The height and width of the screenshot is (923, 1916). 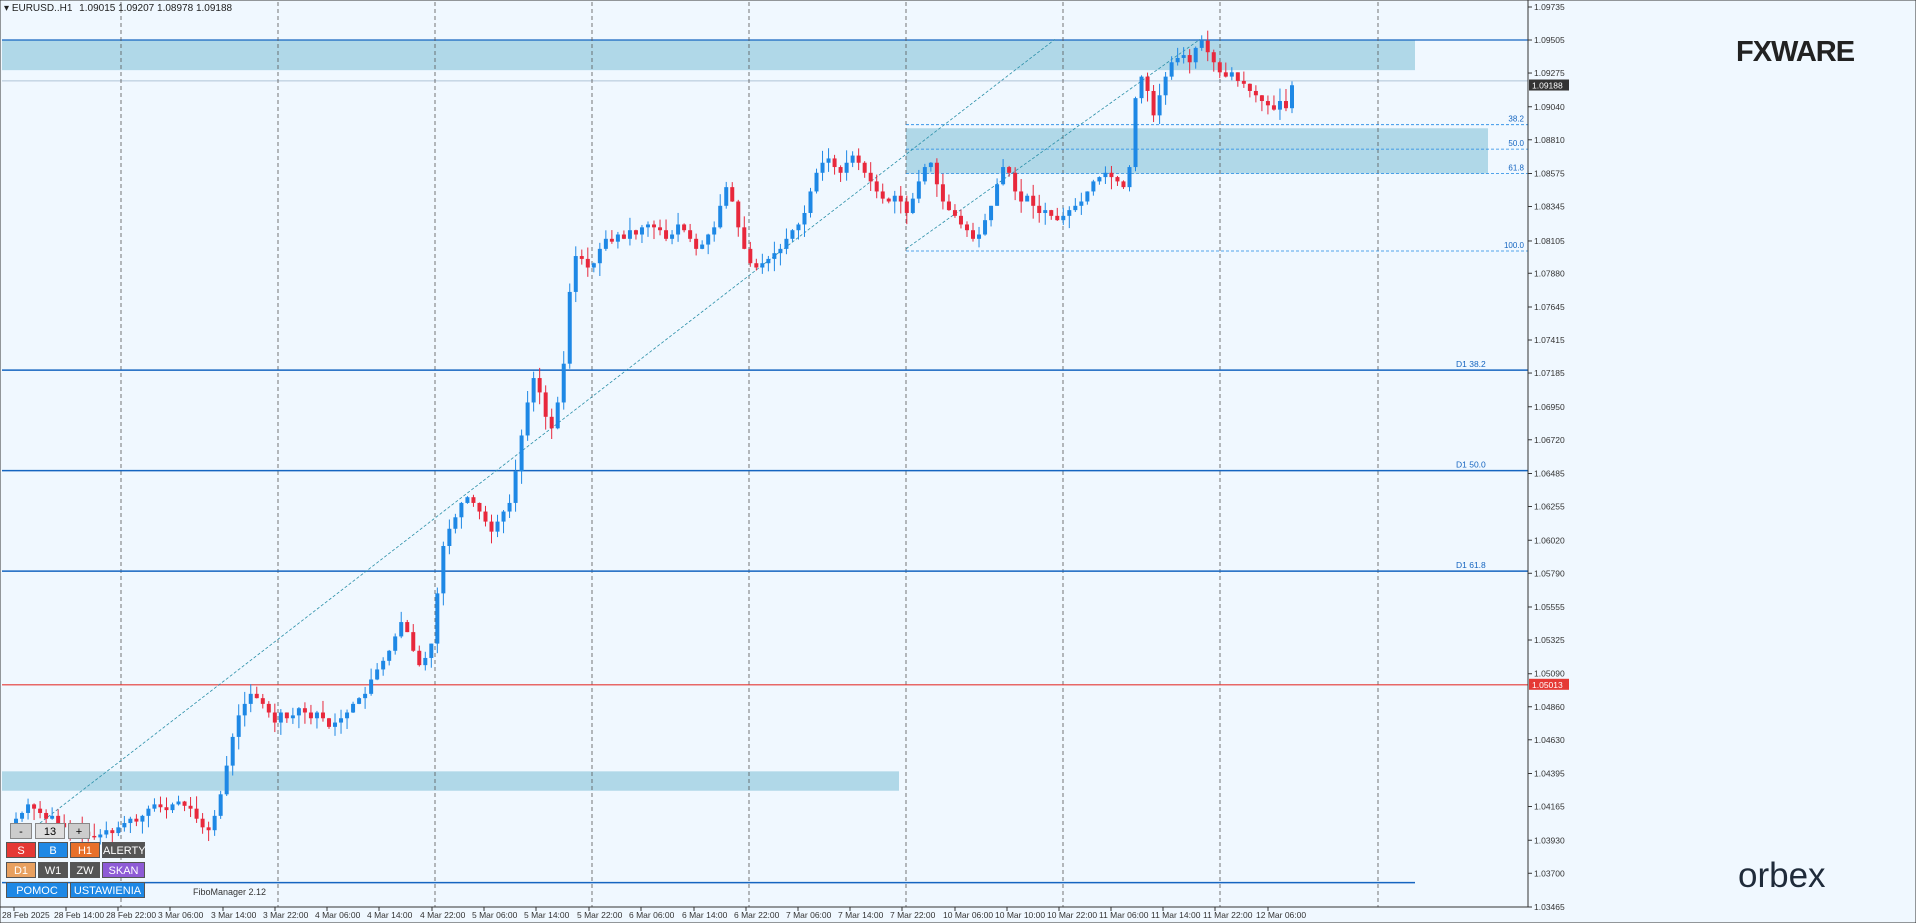 What do you see at coordinates (85, 850) in the screenshot?
I see `h1-button: H1` at bounding box center [85, 850].